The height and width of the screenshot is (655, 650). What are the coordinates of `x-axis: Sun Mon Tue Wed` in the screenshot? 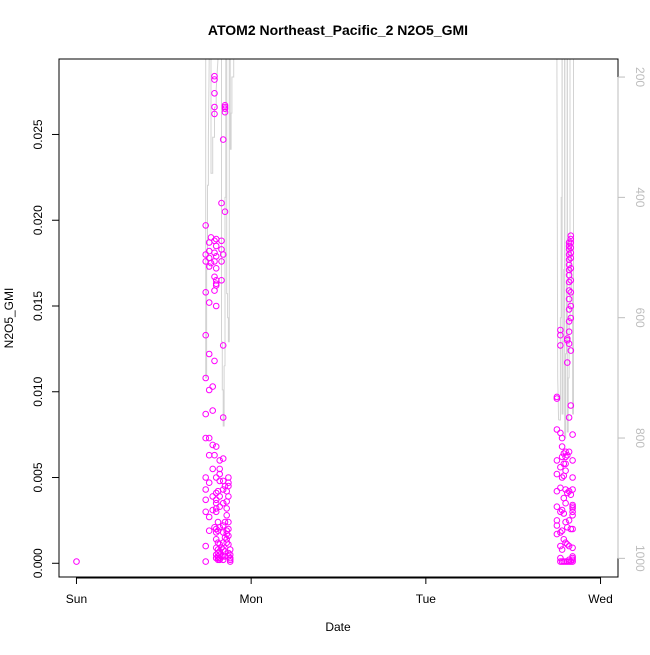 It's located at (339, 591).